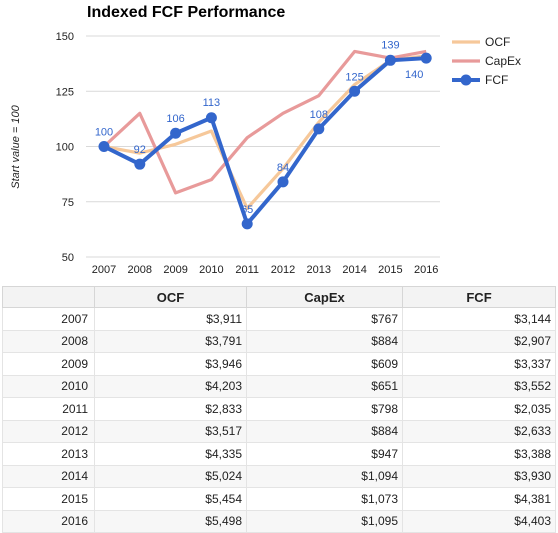 The height and width of the screenshot is (533, 558). Describe the element at coordinates (479, 454) in the screenshot. I see `fcf-cell: $3,388` at that location.